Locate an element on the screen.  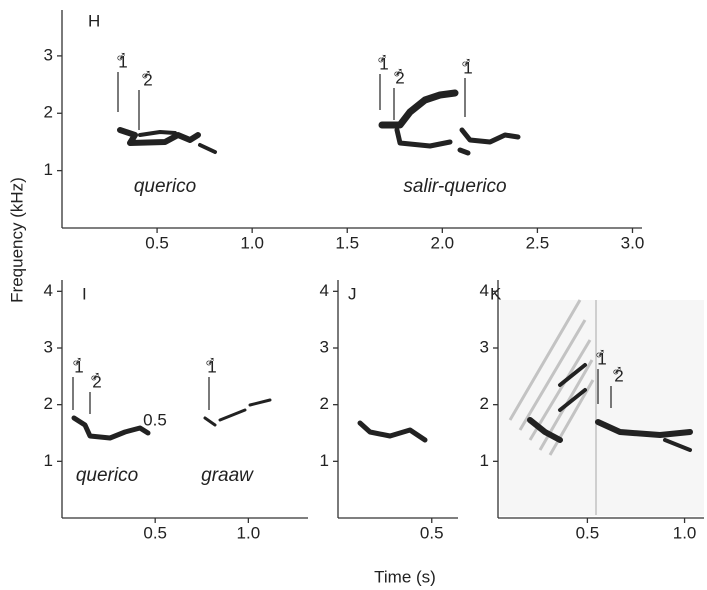
panel-letter: I is located at coordinates (84, 293).